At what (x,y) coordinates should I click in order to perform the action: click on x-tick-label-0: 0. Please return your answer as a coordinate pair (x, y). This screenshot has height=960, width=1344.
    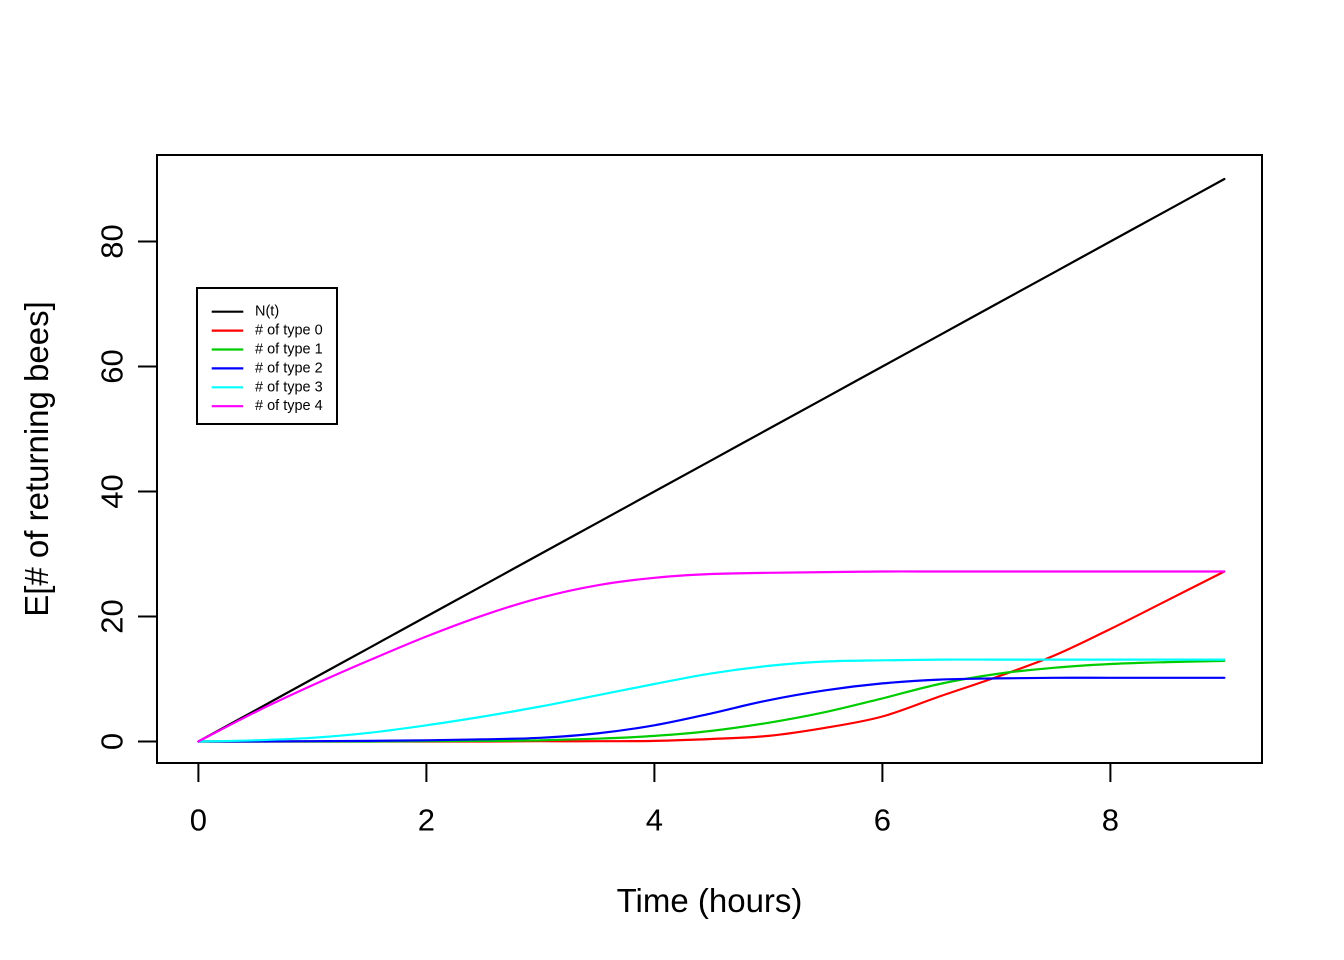
    Looking at the image, I should click on (198, 820).